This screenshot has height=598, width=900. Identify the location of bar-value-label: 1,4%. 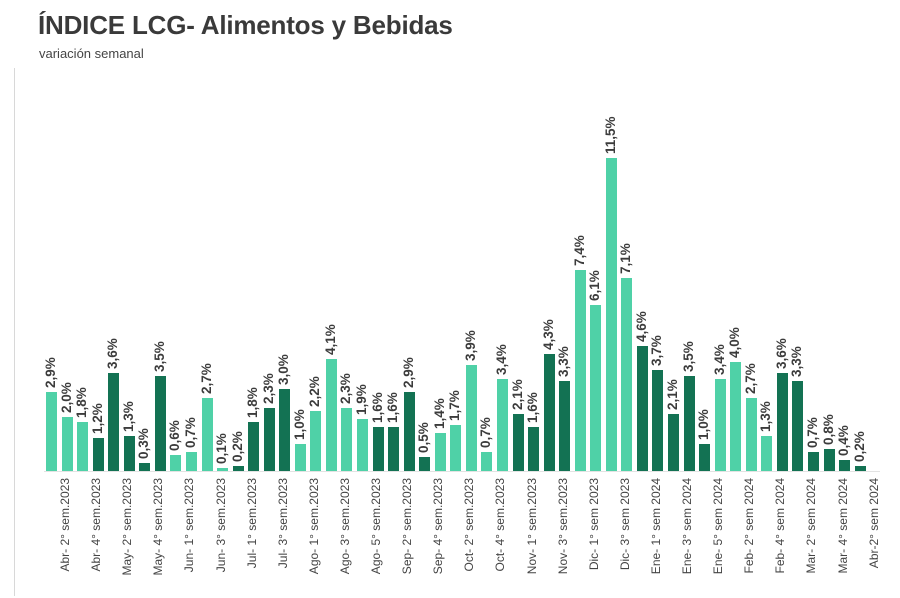
(439, 413).